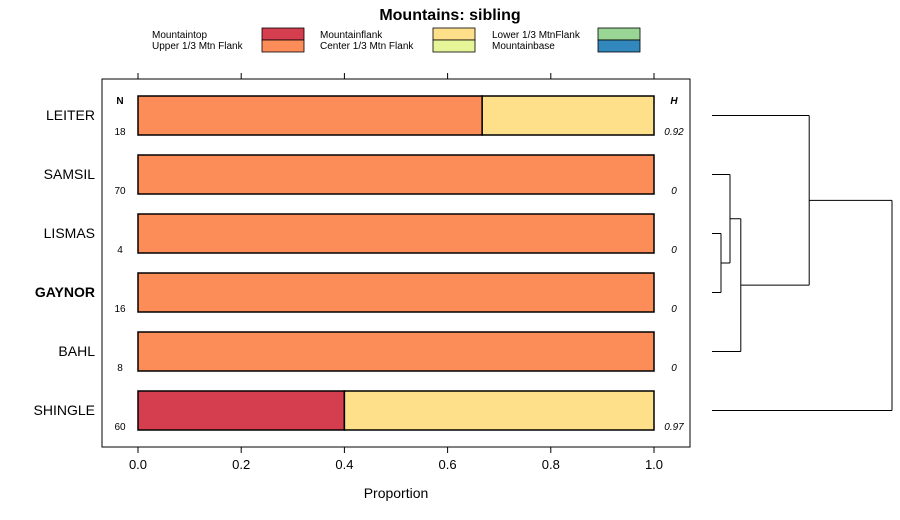 This screenshot has height=520, width=900. What do you see at coordinates (241, 464) in the screenshot?
I see `x-tick-label: 0.2` at bounding box center [241, 464].